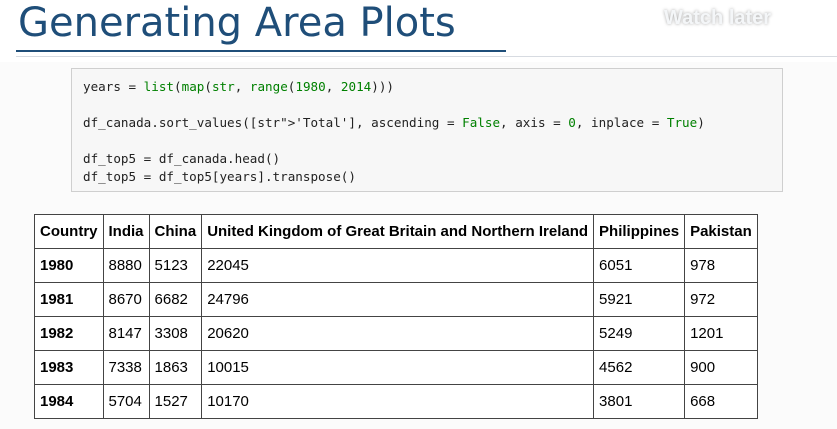 The width and height of the screenshot is (837, 429). I want to click on table-row: 1984 5704 1527 10170 3801 668, so click(396, 401).